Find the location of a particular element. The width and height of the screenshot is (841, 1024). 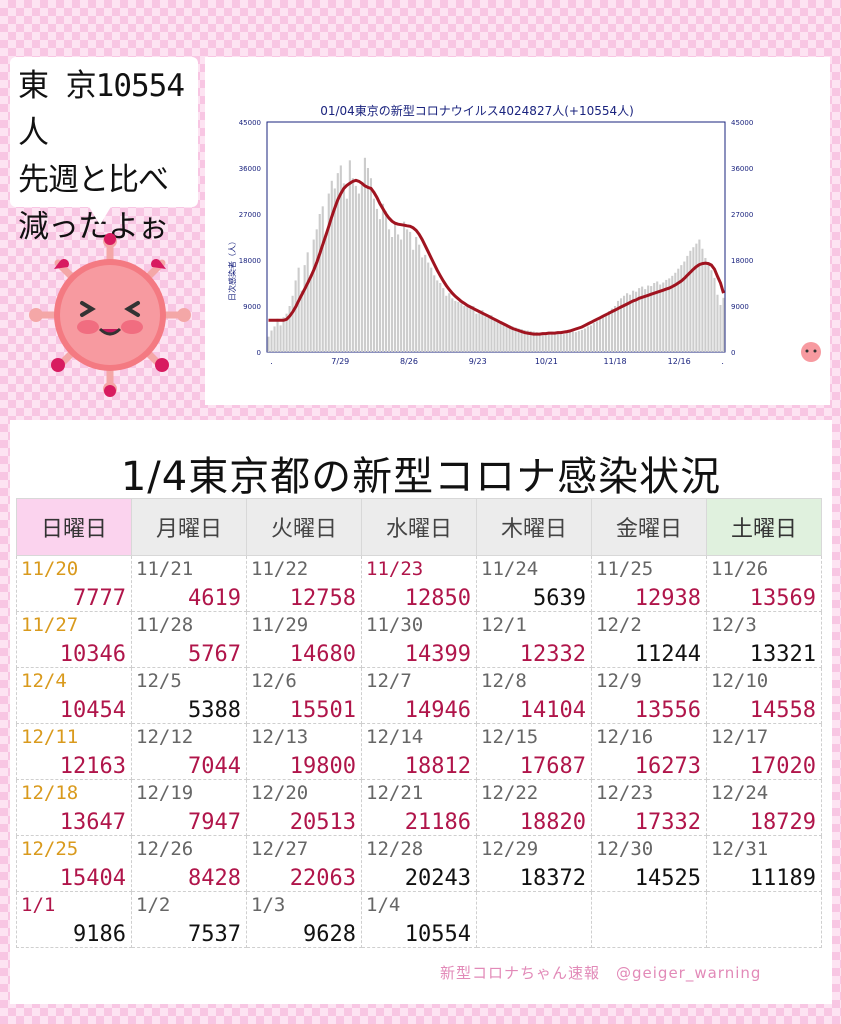

cell-date: 12/16 is located at coordinates (625, 737).